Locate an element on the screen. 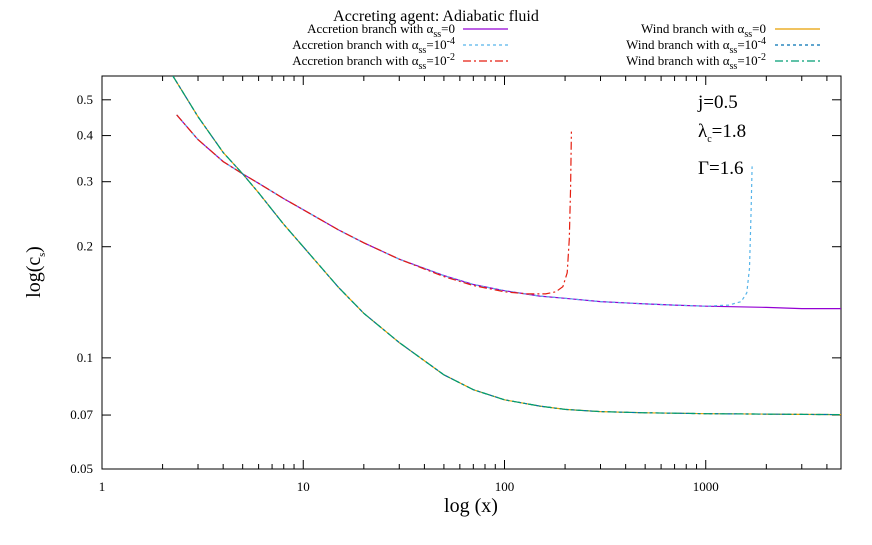 This screenshot has width=872, height=545. x-tick-label: 100 is located at coordinates (505, 486).